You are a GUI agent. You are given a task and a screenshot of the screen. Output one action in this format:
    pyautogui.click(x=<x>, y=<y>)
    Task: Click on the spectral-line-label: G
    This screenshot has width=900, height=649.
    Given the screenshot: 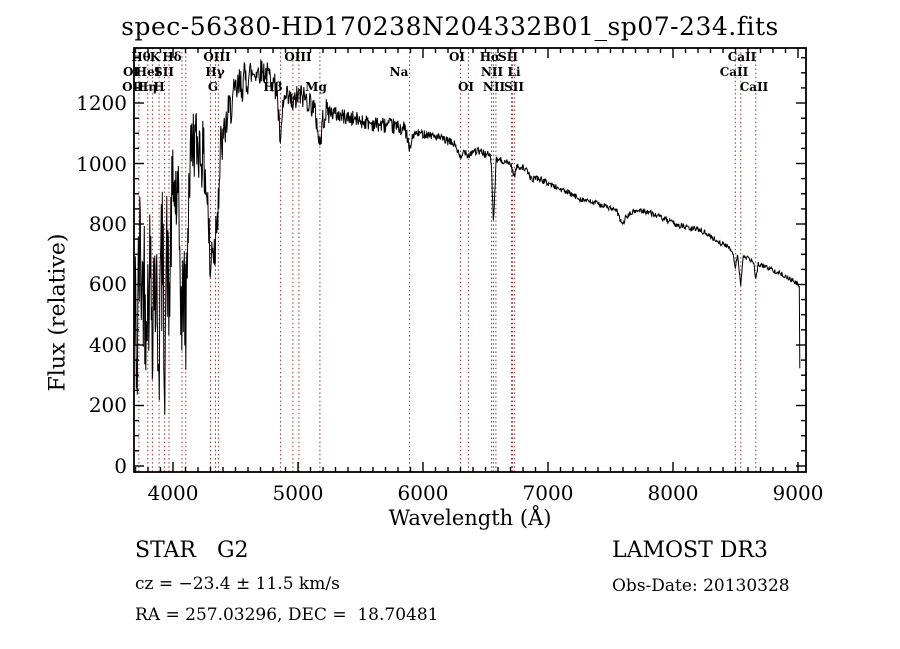 What is the action you would take?
    pyautogui.click(x=213, y=87)
    